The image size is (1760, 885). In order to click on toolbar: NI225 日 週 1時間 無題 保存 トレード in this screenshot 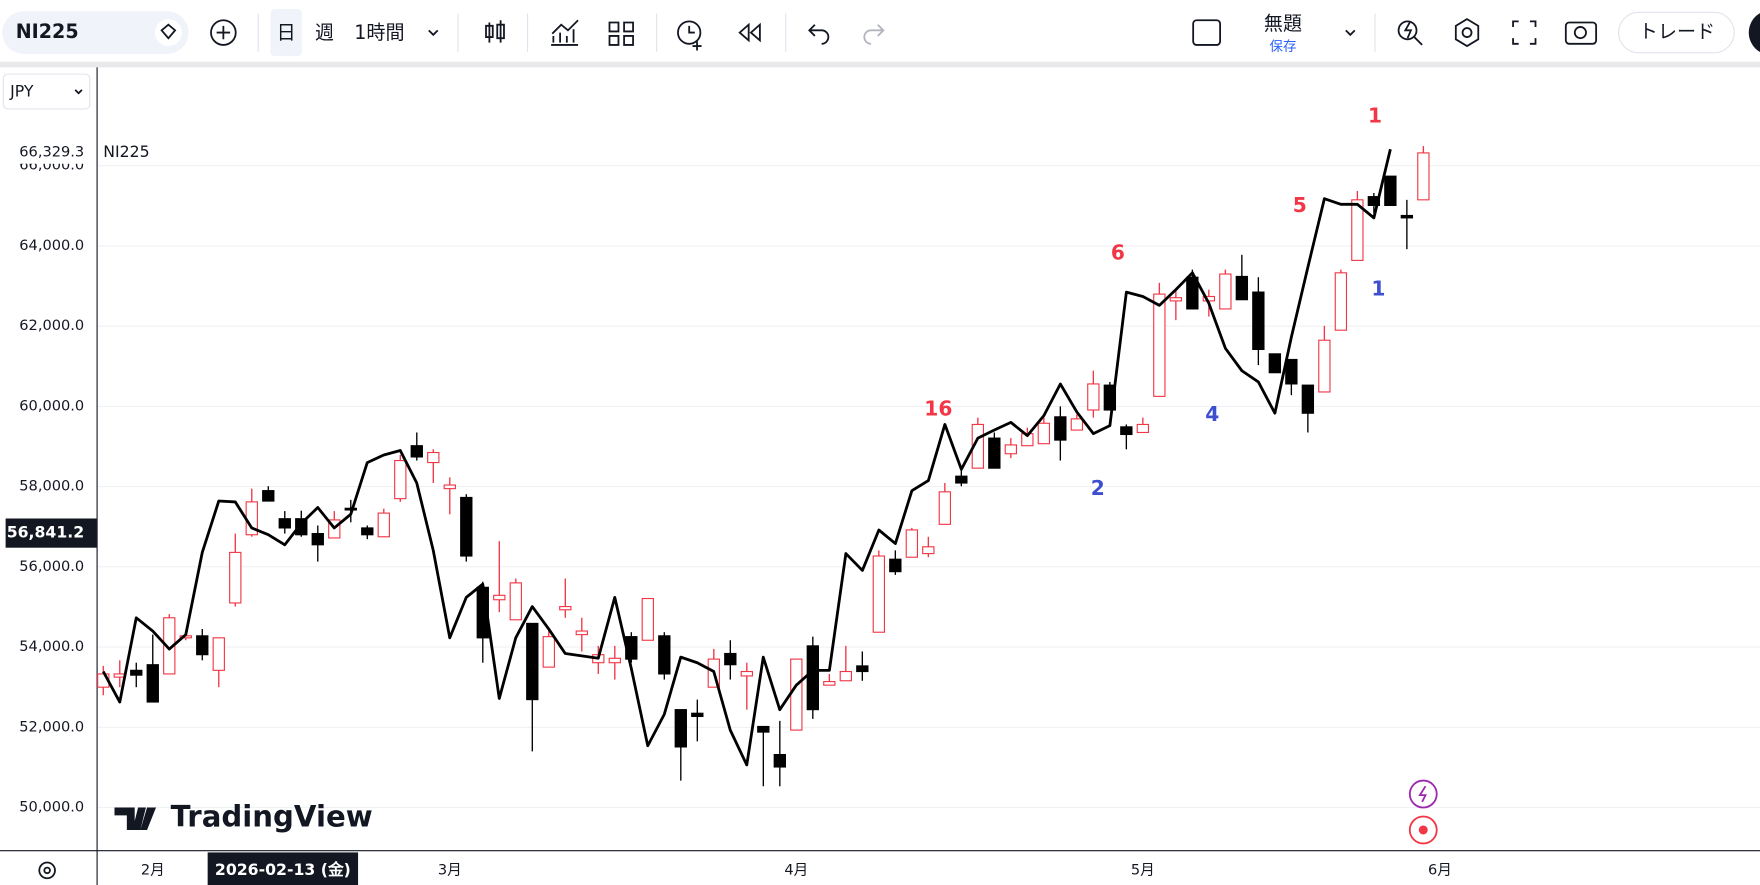, I will do `click(880, 38)`.